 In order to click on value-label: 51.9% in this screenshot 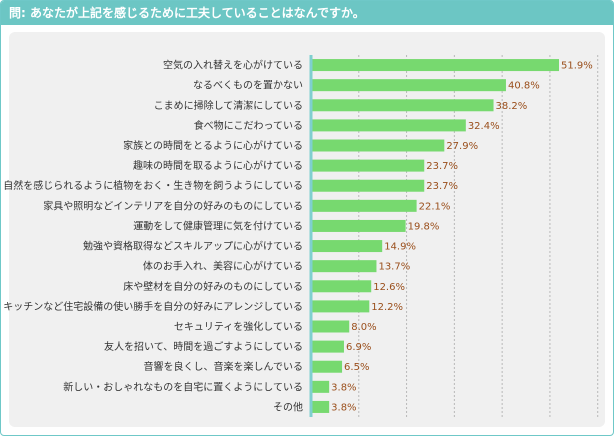, I will do `click(577, 66)`.